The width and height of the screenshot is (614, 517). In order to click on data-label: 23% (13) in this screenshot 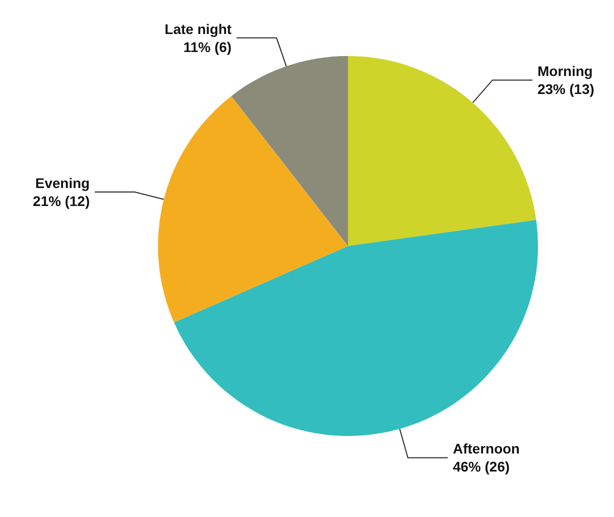, I will do `click(565, 89)`.